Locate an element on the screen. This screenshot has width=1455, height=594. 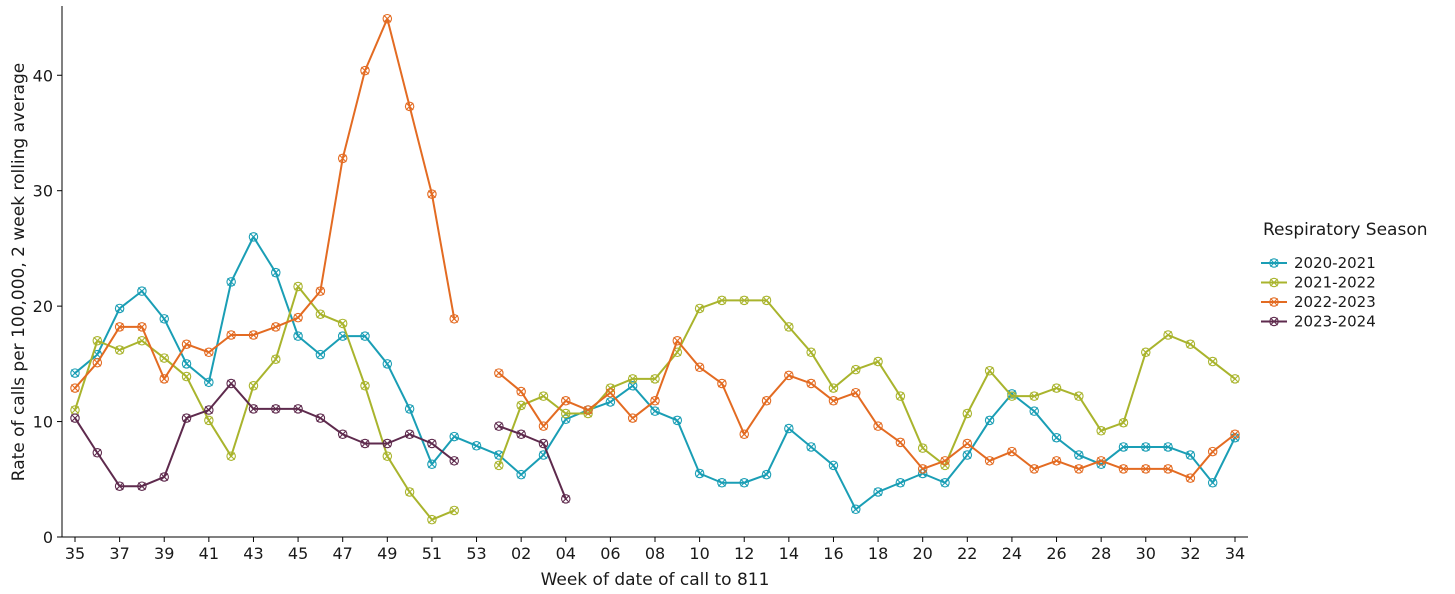
x-tick-label: 06 is located at coordinates (610, 553).